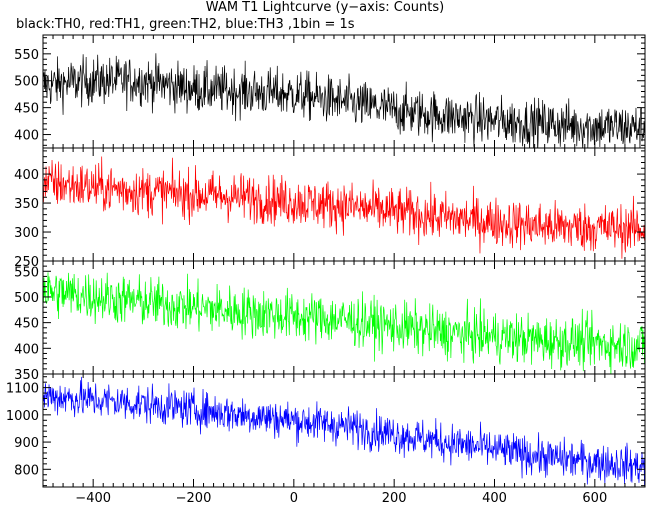 The image size is (650, 505). What do you see at coordinates (26, 262) in the screenshot?
I see `y-tick-label: 250` at bounding box center [26, 262].